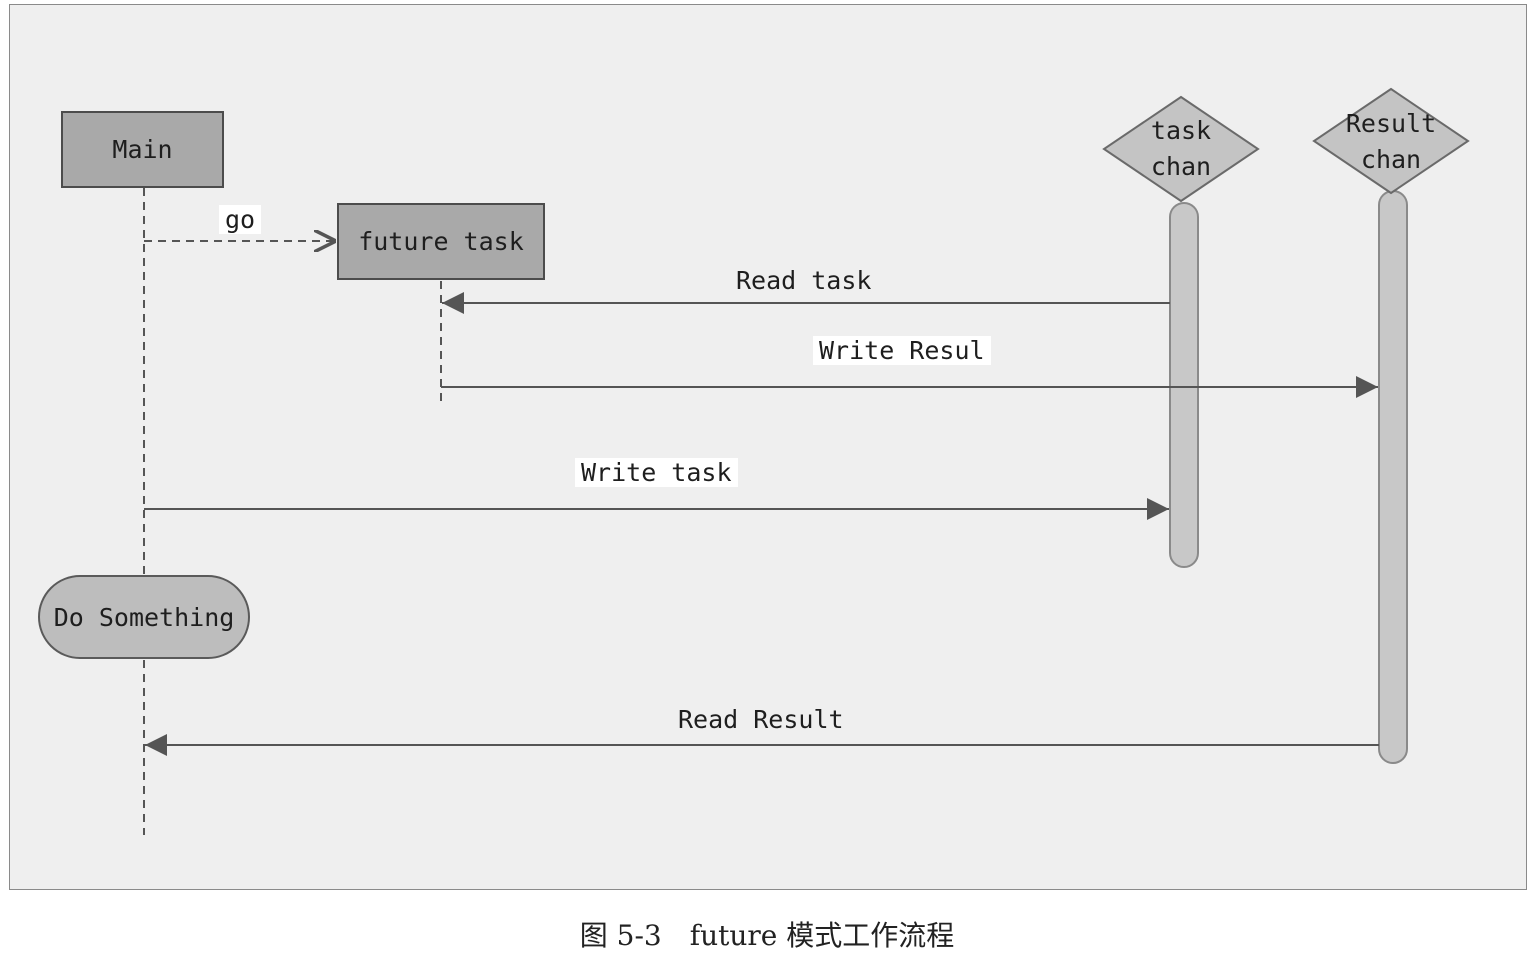 Image resolution: width=1534 pixels, height=958 pixels. I want to click on main-box: Main, so click(142, 149).